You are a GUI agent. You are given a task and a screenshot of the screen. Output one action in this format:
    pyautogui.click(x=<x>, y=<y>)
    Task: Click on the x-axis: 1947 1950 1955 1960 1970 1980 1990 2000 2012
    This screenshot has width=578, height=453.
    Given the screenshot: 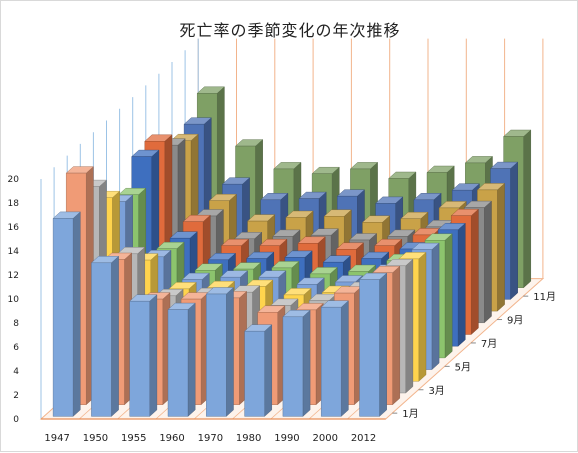 What is the action you would take?
    pyautogui.click(x=210, y=438)
    